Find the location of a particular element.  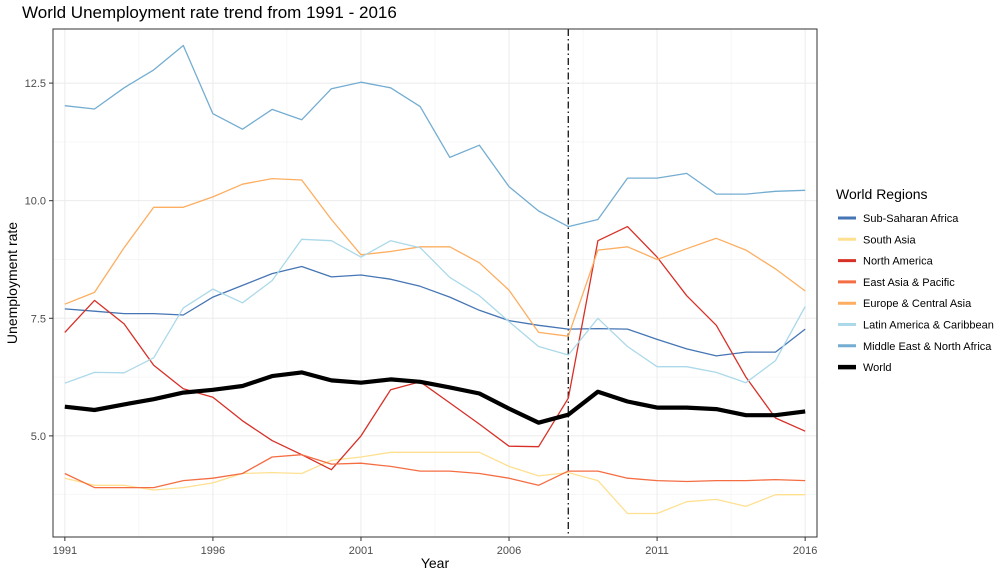

y-tick-label: 10.0 is located at coordinates (35, 202).